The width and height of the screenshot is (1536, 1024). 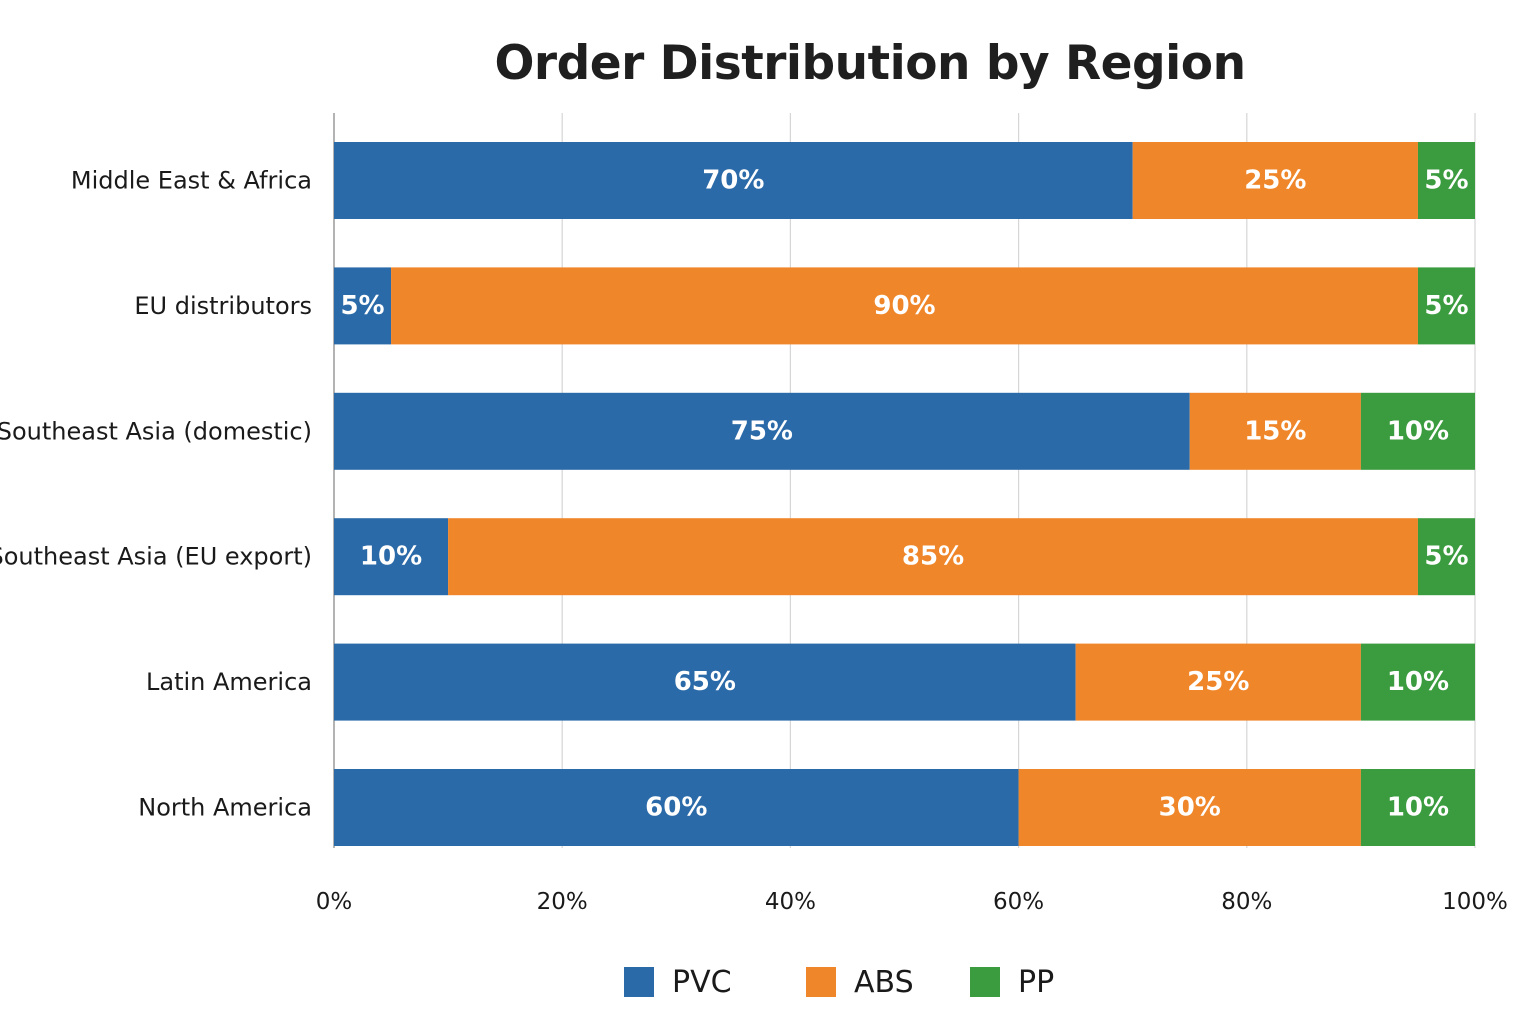 I want to click on bar-middle-east-africa-pp, so click(x=1446, y=180).